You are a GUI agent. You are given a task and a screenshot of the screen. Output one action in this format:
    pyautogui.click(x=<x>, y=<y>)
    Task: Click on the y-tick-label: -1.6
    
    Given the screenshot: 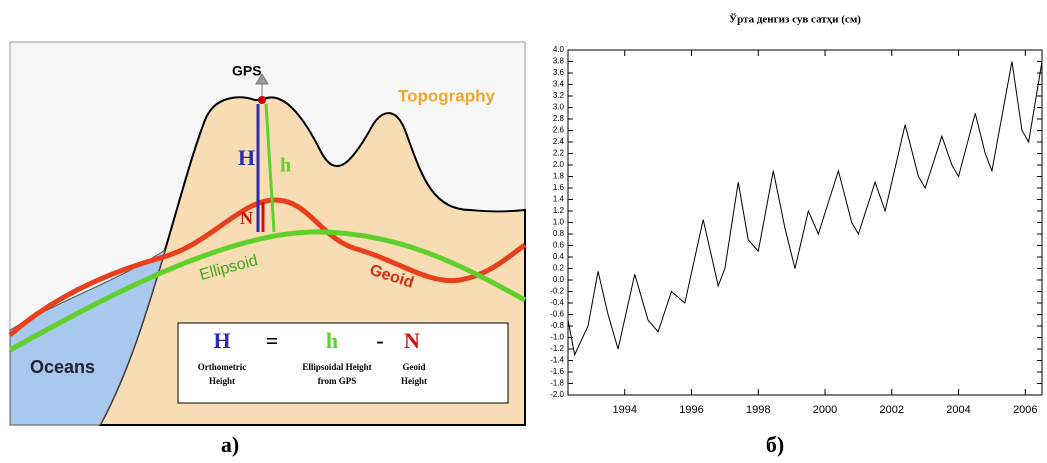 What is the action you would take?
    pyautogui.click(x=557, y=371)
    